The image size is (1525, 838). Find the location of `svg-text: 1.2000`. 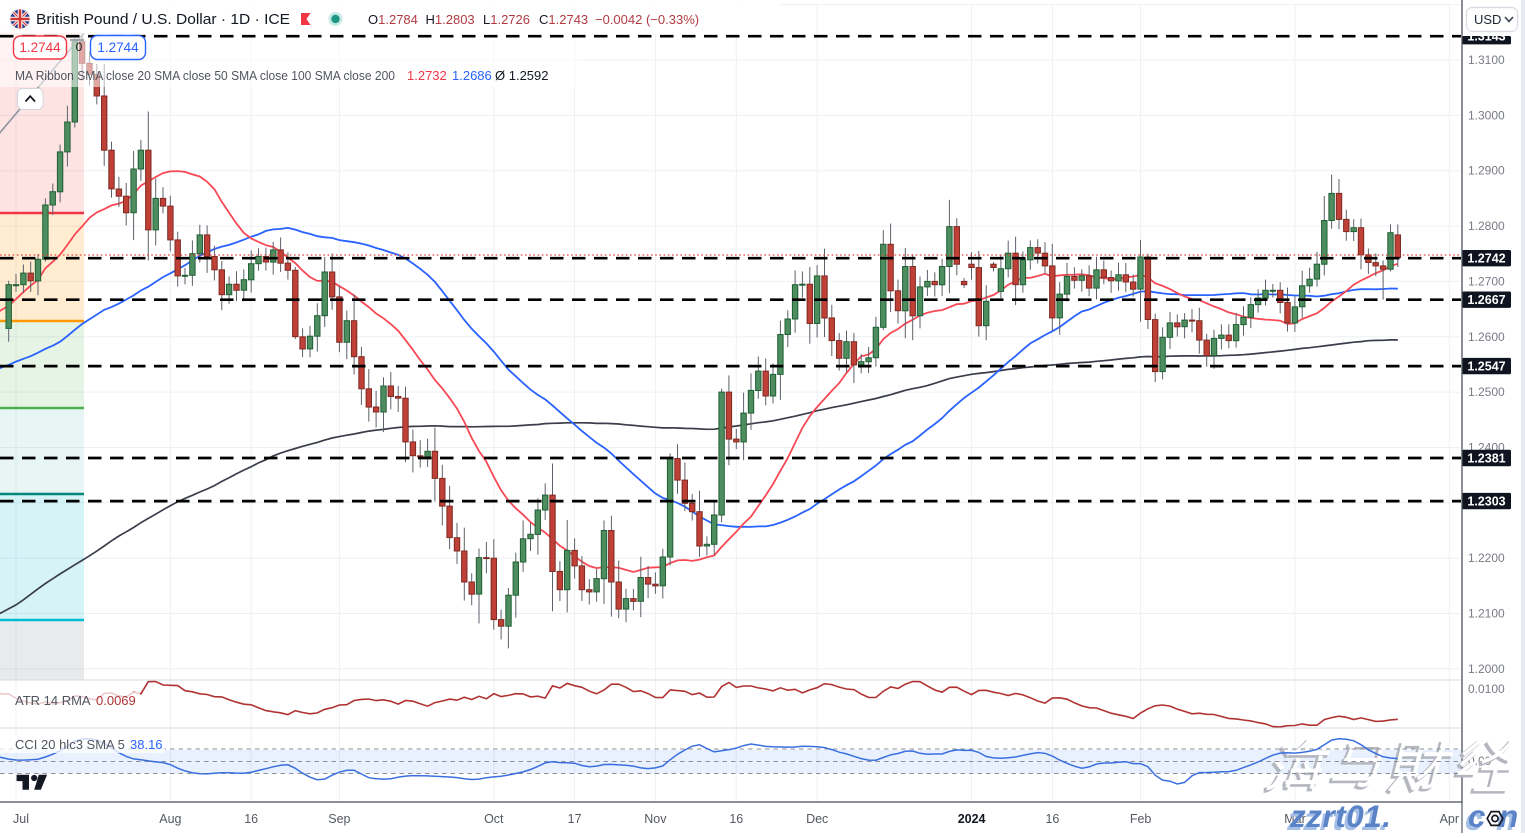

svg-text: 1.2000 is located at coordinates (1486, 669).